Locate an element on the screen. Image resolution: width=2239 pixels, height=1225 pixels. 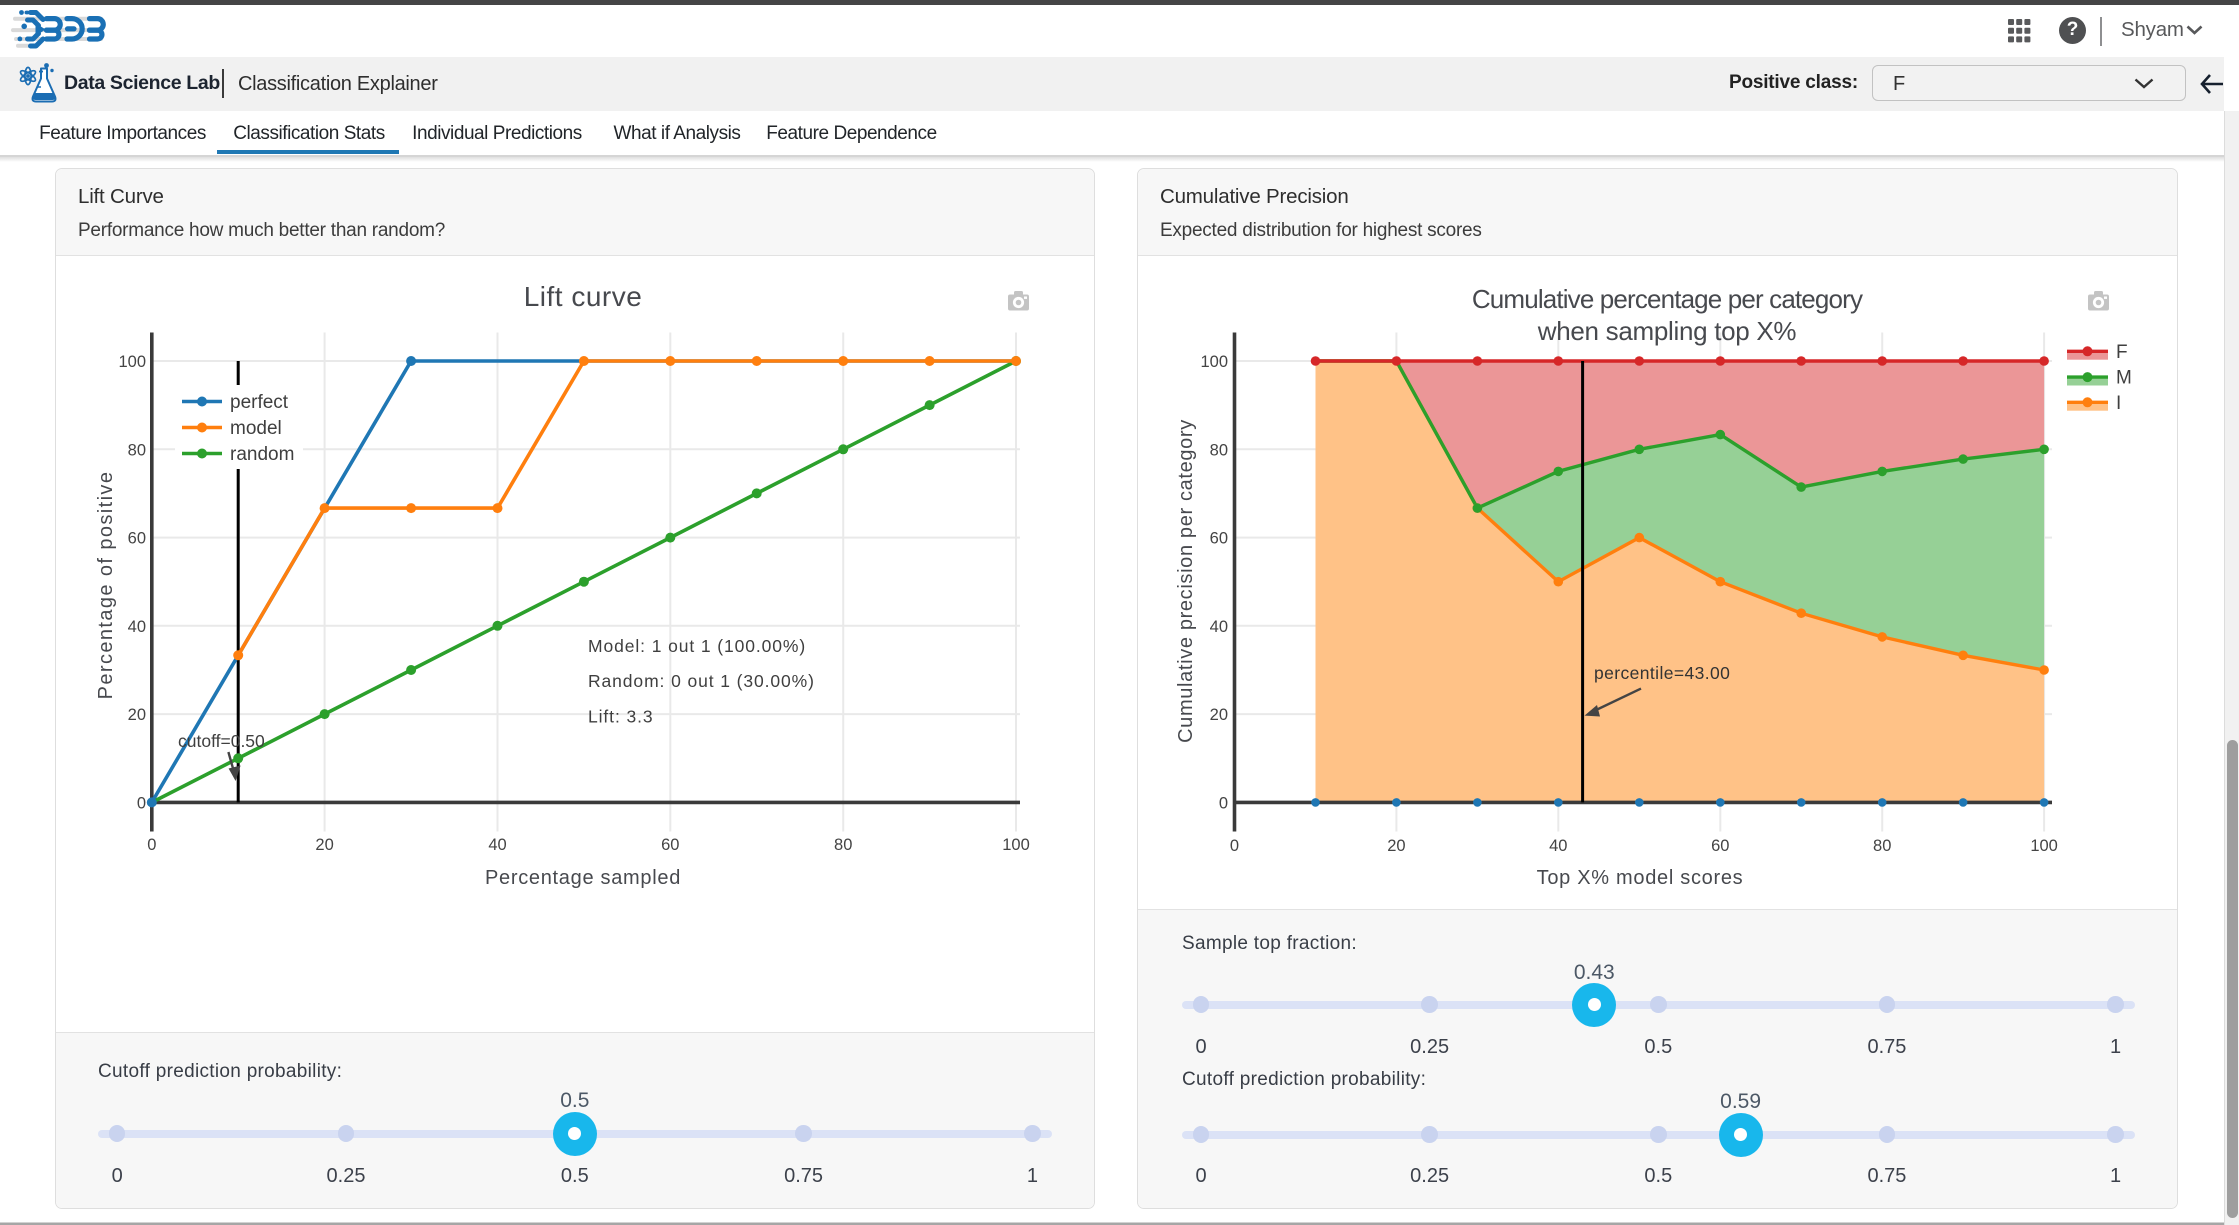
svg-text:Cumulative precision per categ: Cumulative precision per category is located at coordinates (1186, 581).